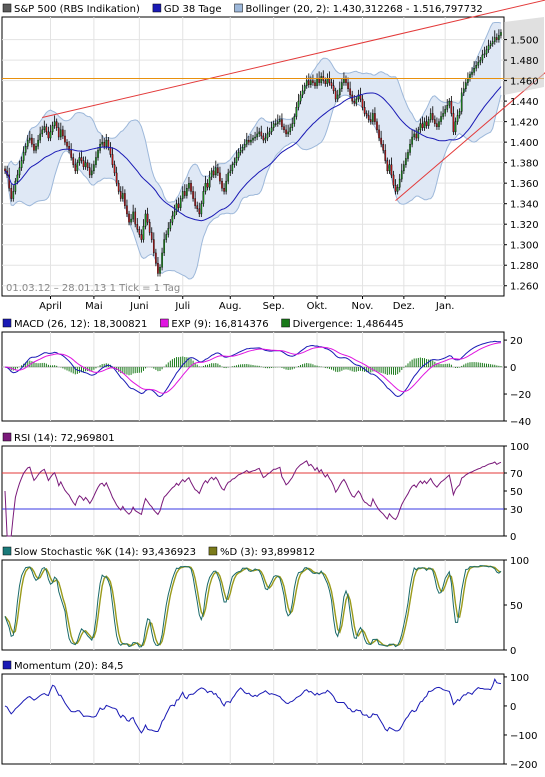 Image resolution: width=545 pixels, height=777 pixels. Describe the element at coordinates (193, 9) in the screenshot. I see `price-legend-label-1: GD 38 Tage` at that location.